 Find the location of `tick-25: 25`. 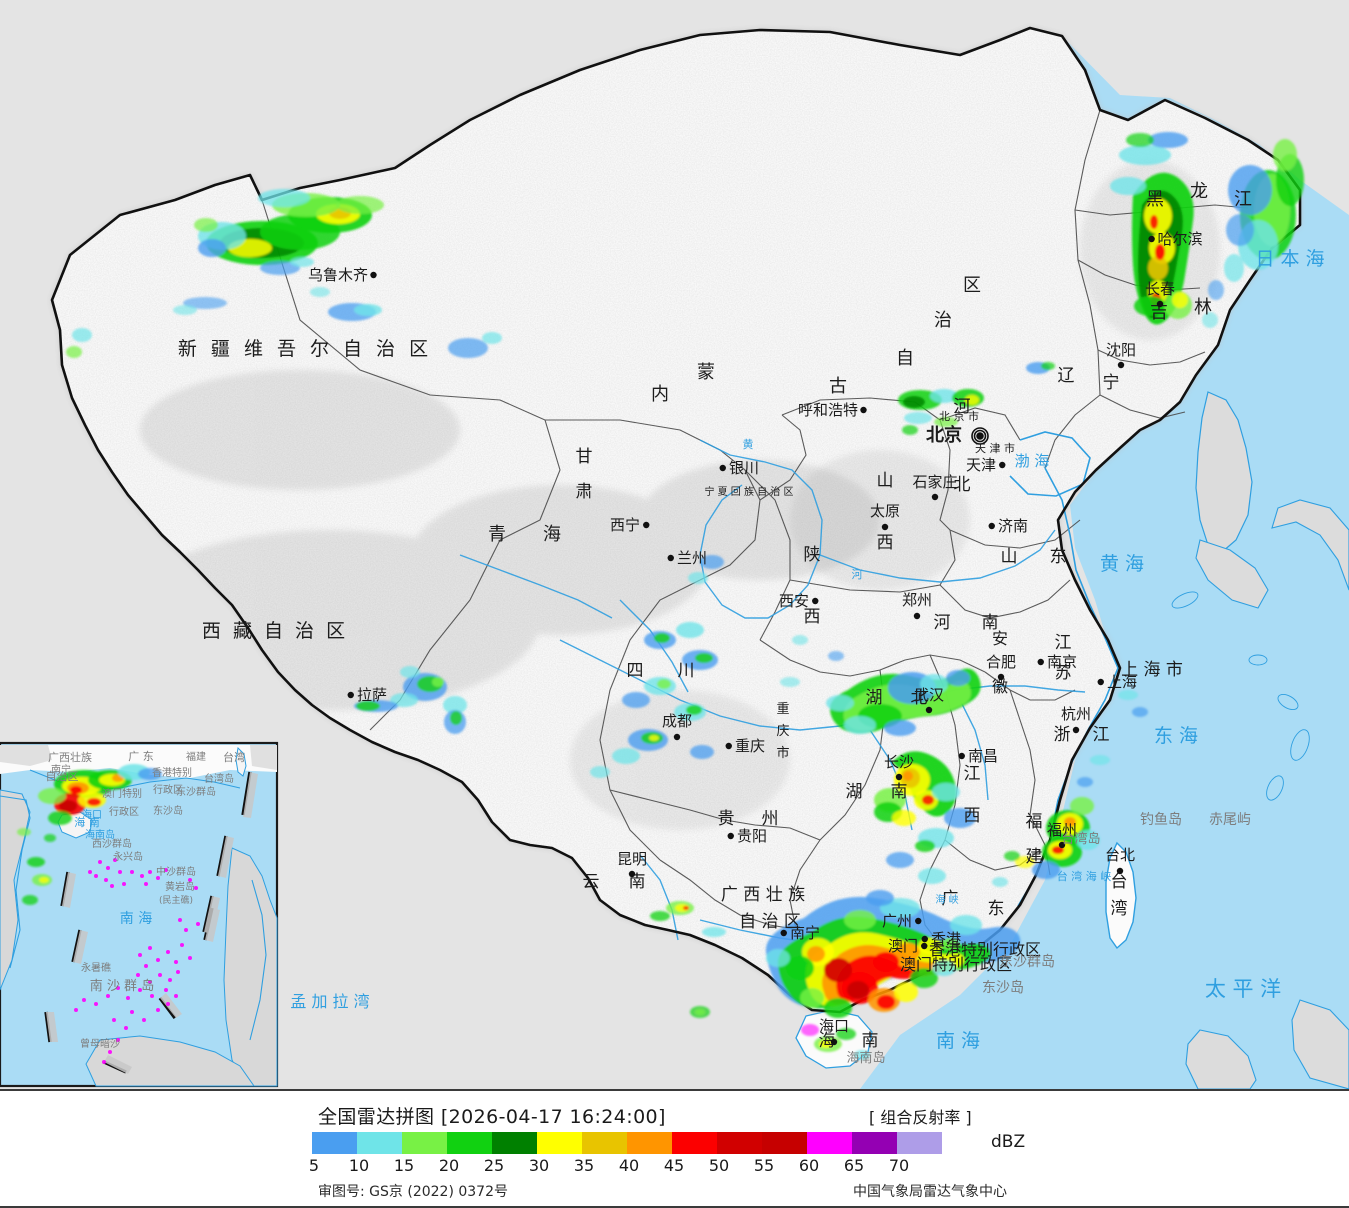

tick-25: 25 is located at coordinates (494, 1165).